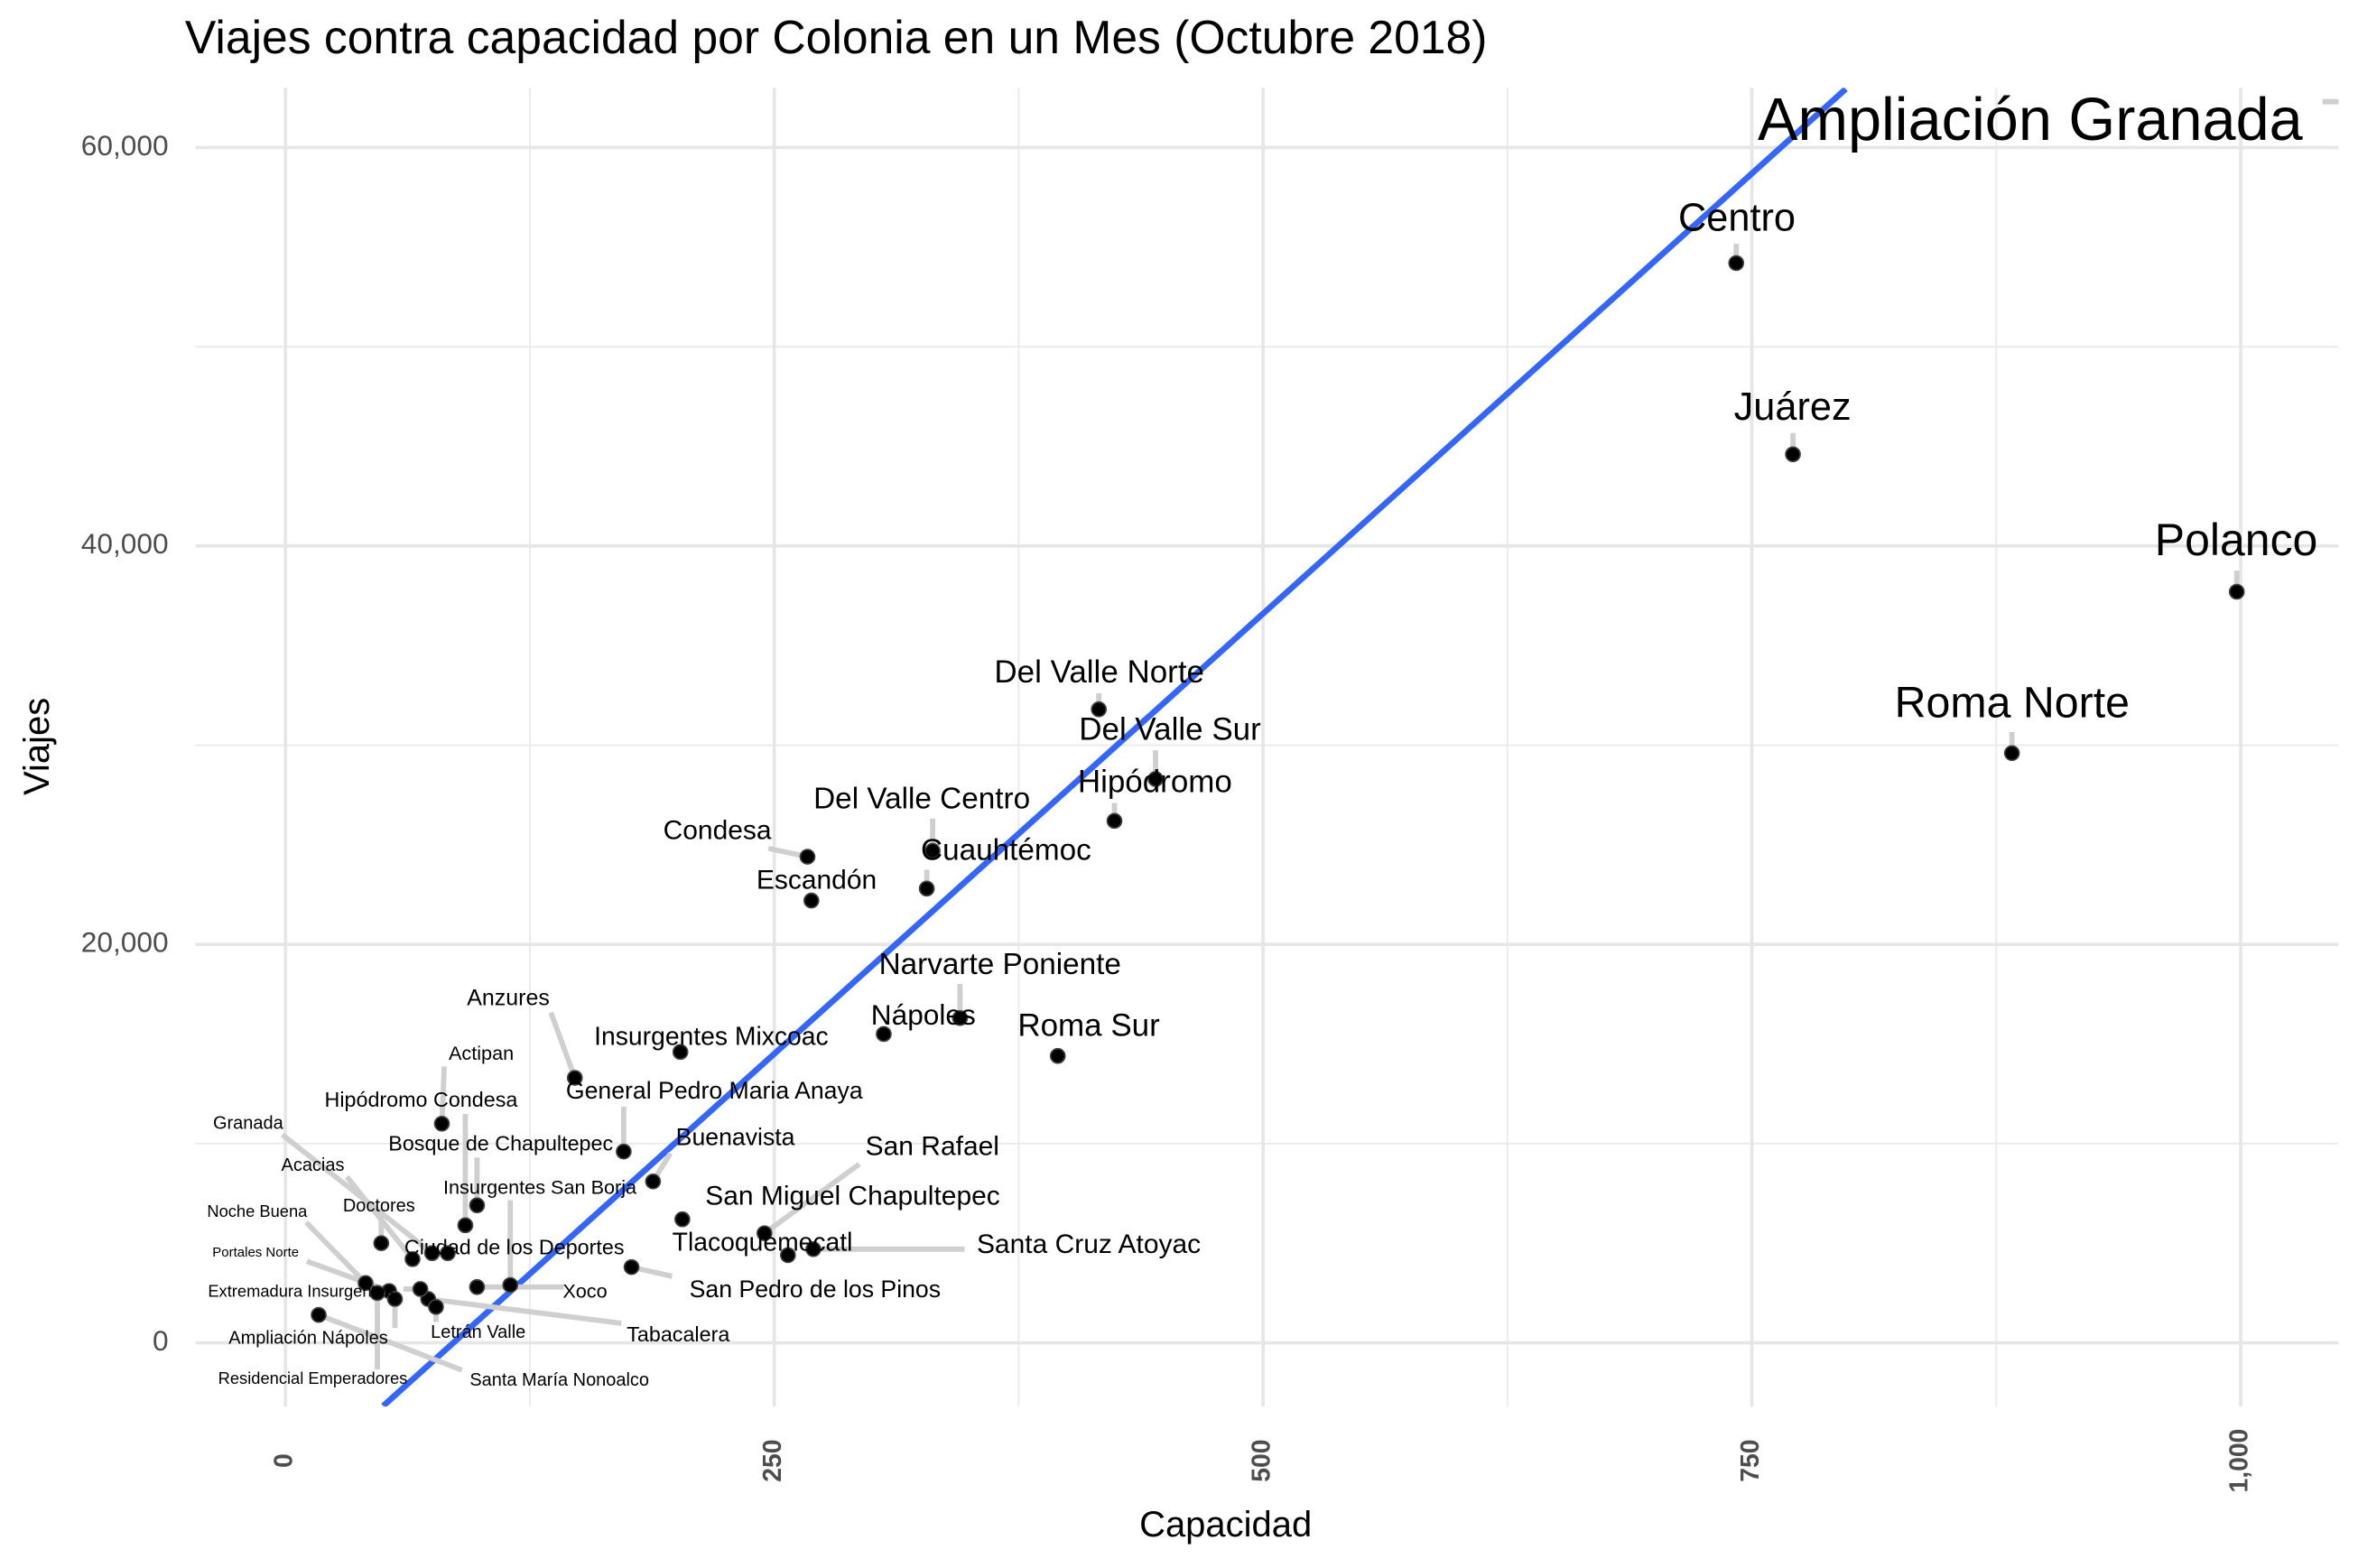  I want to click on point-label: Del Valle Centro, so click(921, 799).